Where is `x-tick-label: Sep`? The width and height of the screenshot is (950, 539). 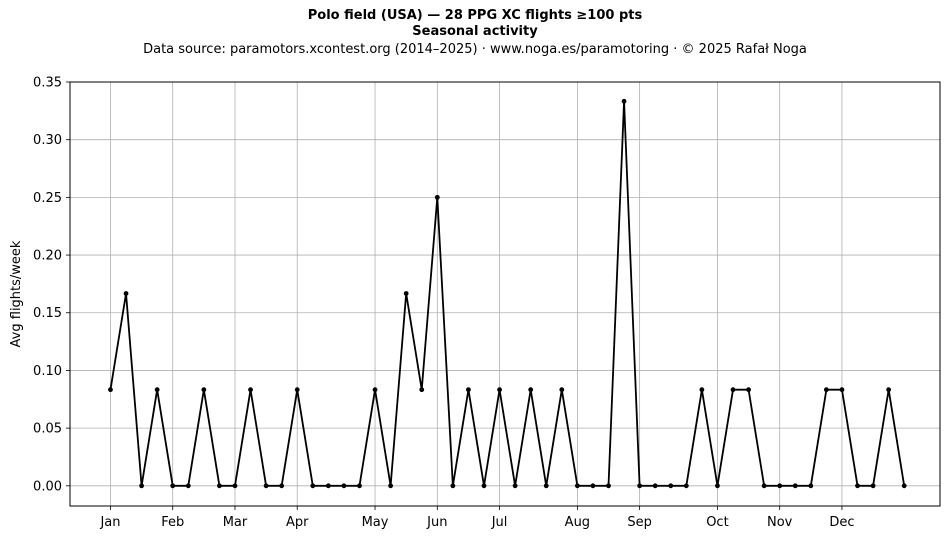
x-tick-label: Sep is located at coordinates (639, 522).